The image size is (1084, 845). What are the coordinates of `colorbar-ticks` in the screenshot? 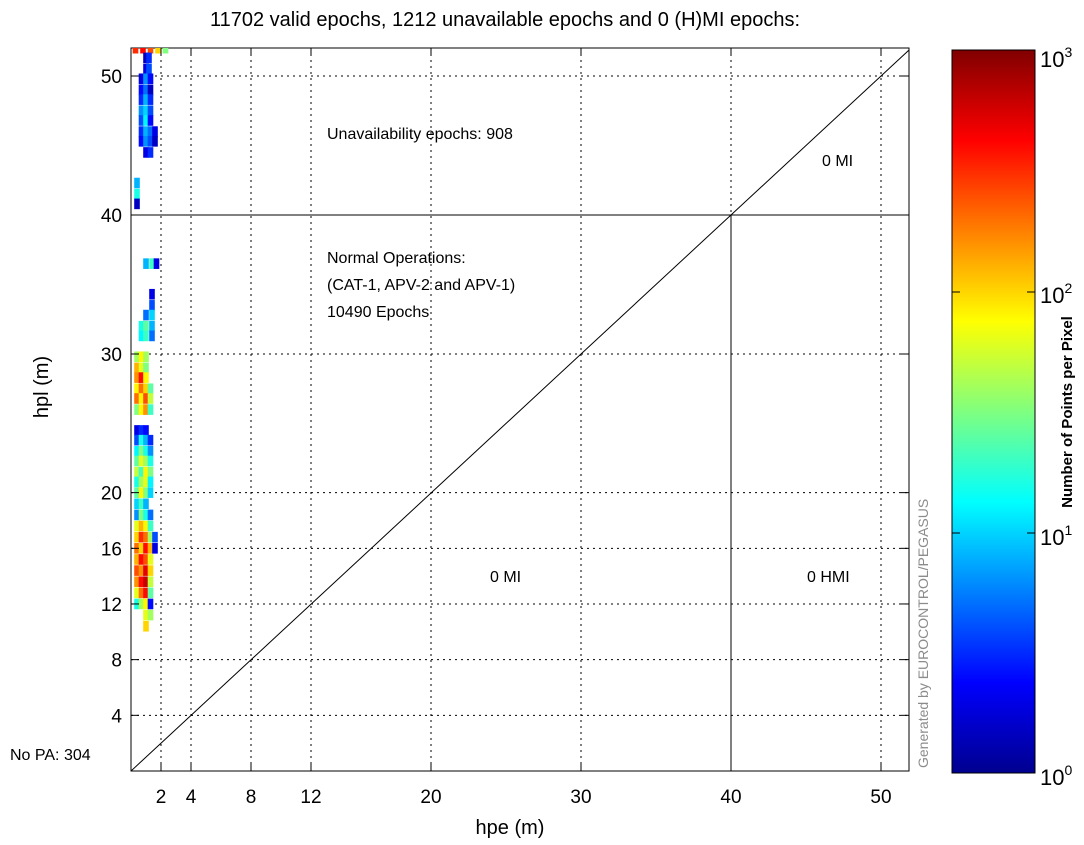 It's located at (993, 412).